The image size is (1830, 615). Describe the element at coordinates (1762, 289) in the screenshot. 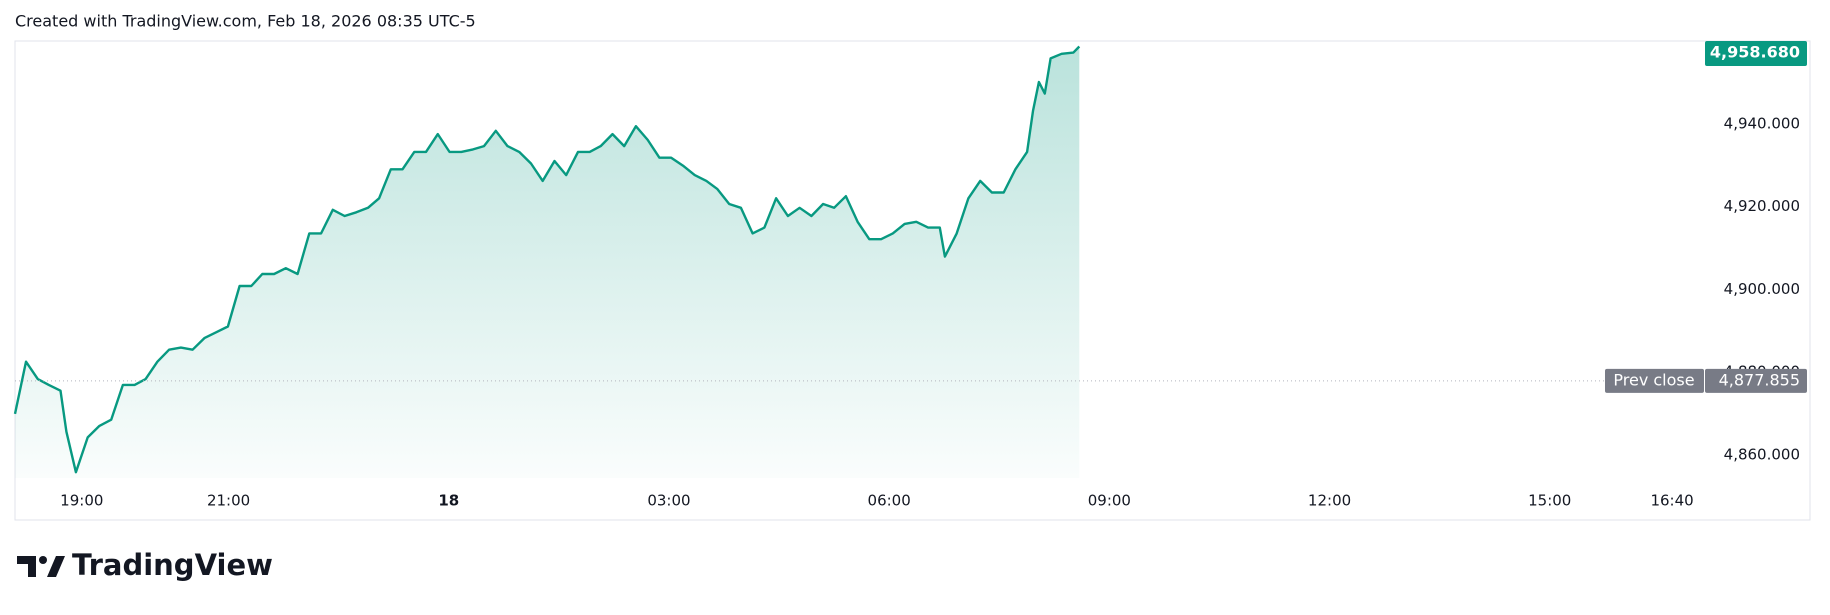

I see `y-tick-label: 4,900.000` at that location.